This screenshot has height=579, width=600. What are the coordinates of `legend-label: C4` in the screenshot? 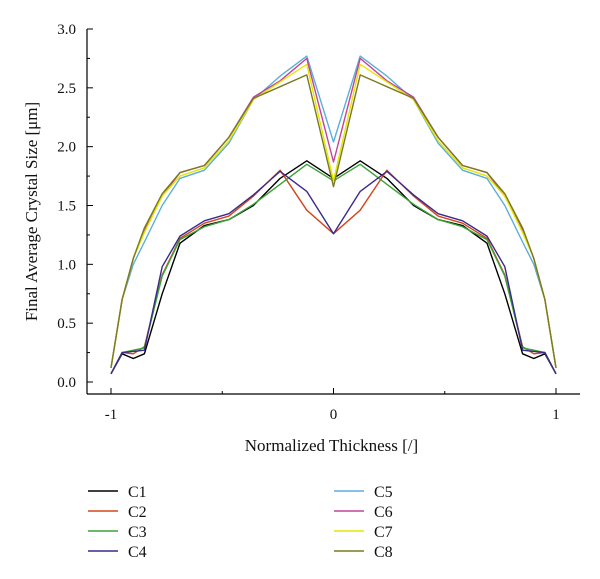 It's located at (137, 552).